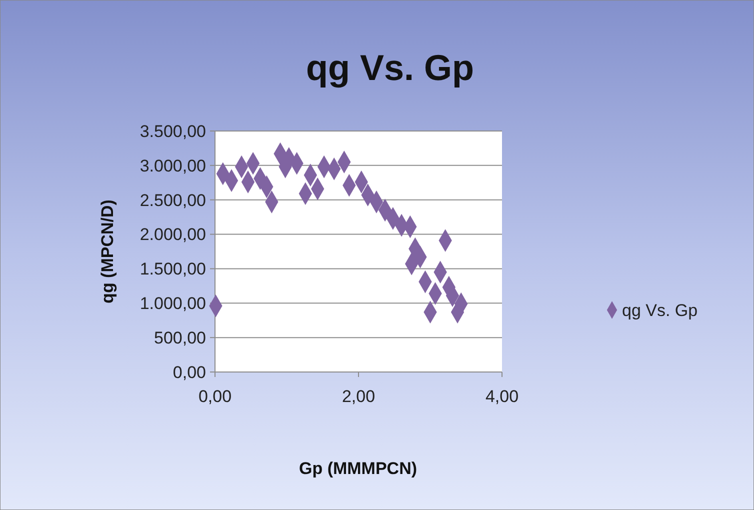  I want to click on legend-label: qg Vs. Gp, so click(660, 310).